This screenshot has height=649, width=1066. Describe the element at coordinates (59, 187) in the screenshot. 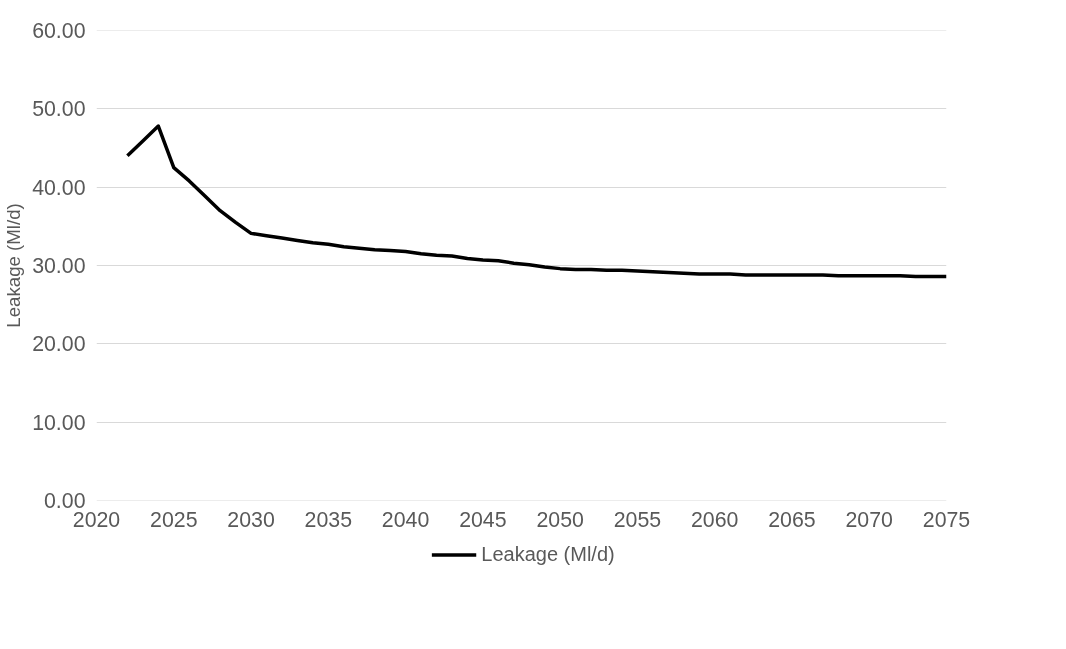

I see `y-tick-label: 40.00` at that location.